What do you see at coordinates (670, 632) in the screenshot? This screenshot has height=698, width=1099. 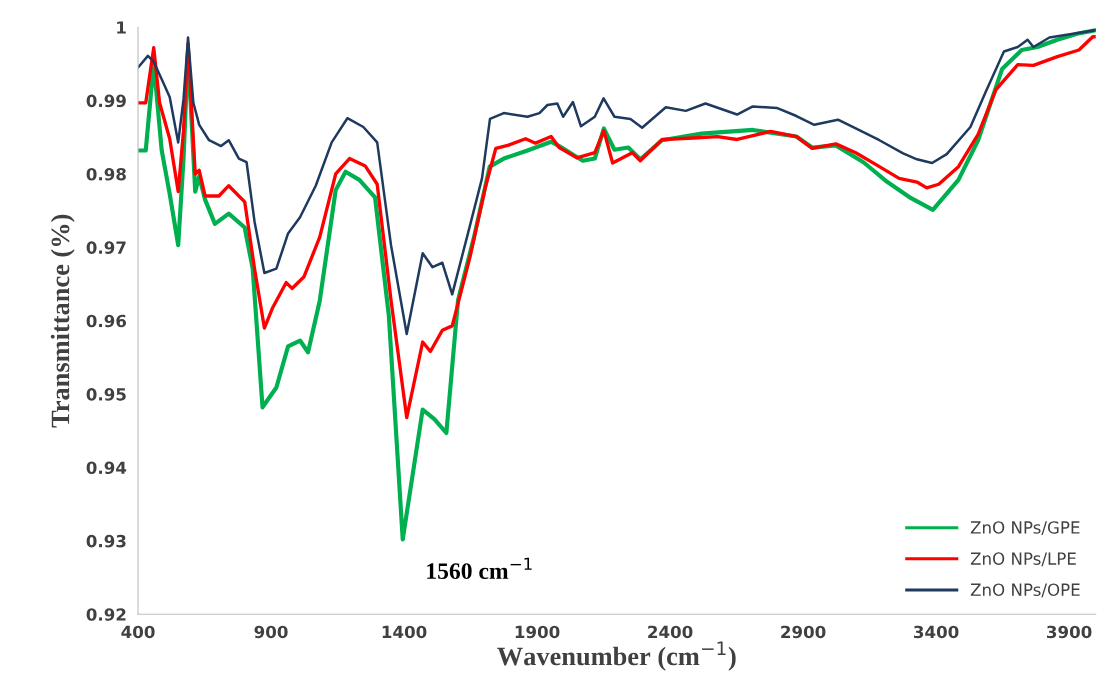 I see `x-tick-label: 2400` at bounding box center [670, 632].